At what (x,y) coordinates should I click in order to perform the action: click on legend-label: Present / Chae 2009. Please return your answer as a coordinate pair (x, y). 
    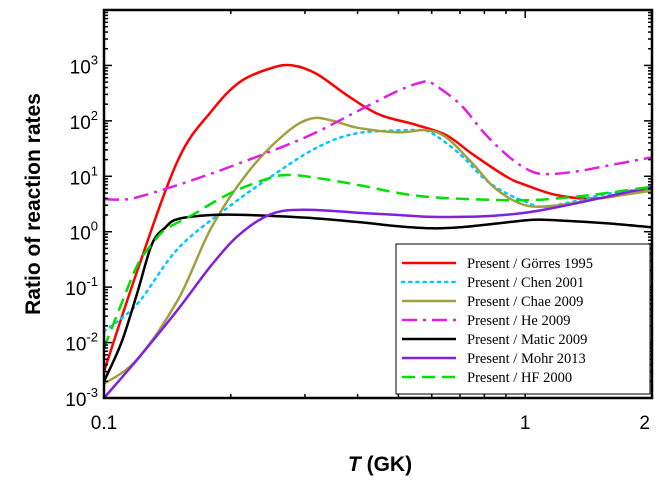
    Looking at the image, I should click on (525, 302).